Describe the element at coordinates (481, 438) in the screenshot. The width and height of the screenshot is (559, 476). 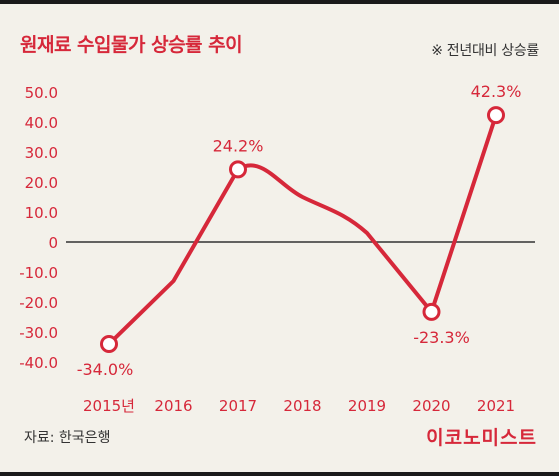
I see `brand-logo: 이코노미스트` at that location.